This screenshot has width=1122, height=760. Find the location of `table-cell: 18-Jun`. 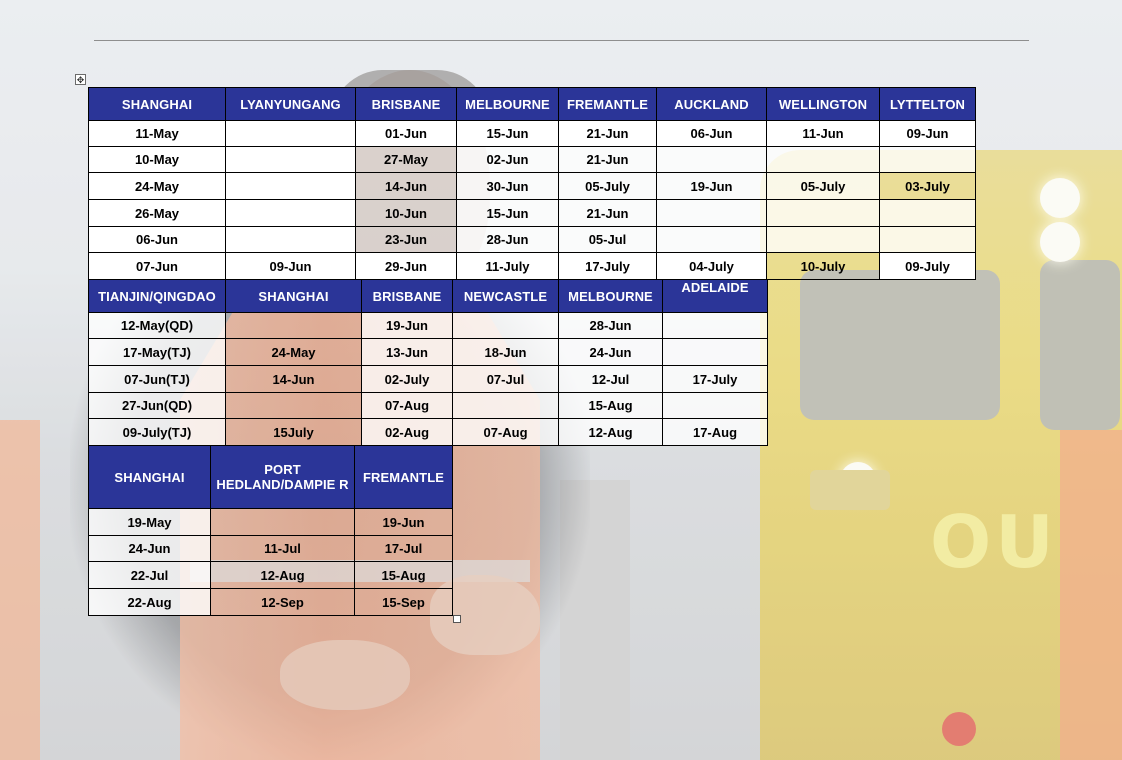

table-cell: 18-Jun is located at coordinates (505, 352).